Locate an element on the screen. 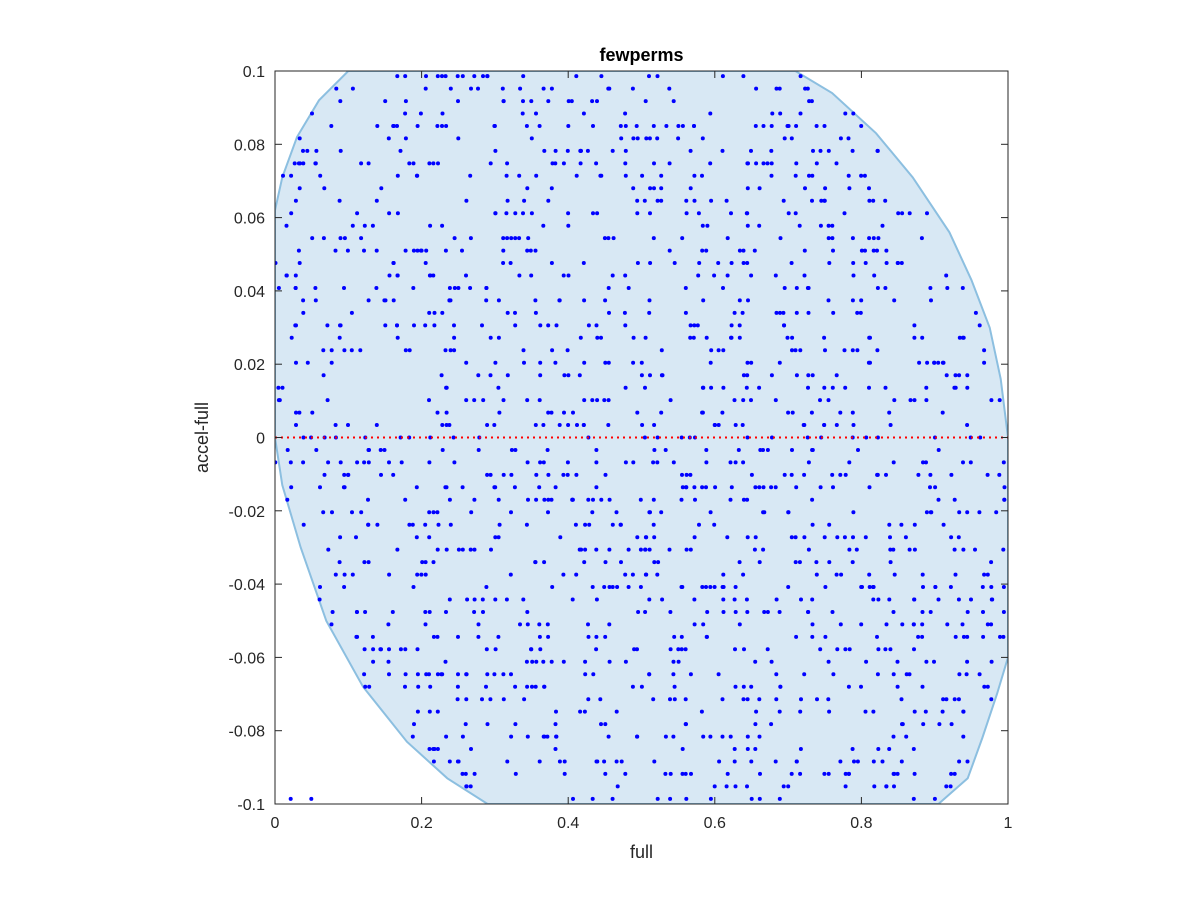 This screenshot has height=900, width=1200. x-tick-label: 0.8 is located at coordinates (861, 823).